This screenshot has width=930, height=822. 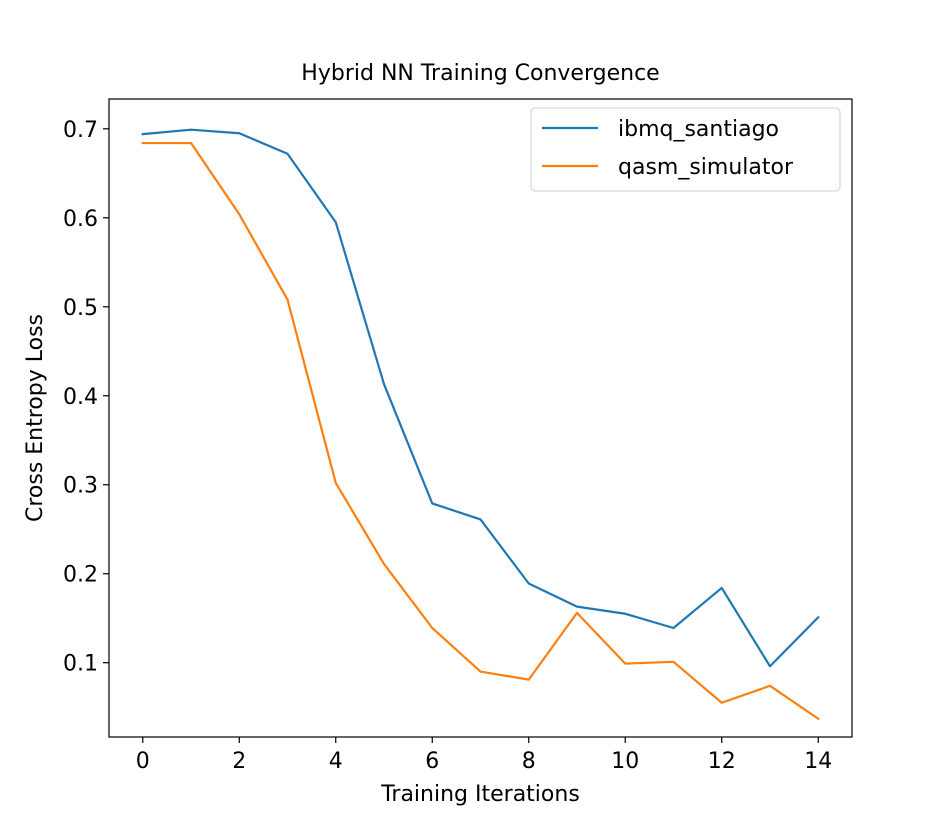 What do you see at coordinates (336, 761) in the screenshot?
I see `x-tick-label: 4` at bounding box center [336, 761].